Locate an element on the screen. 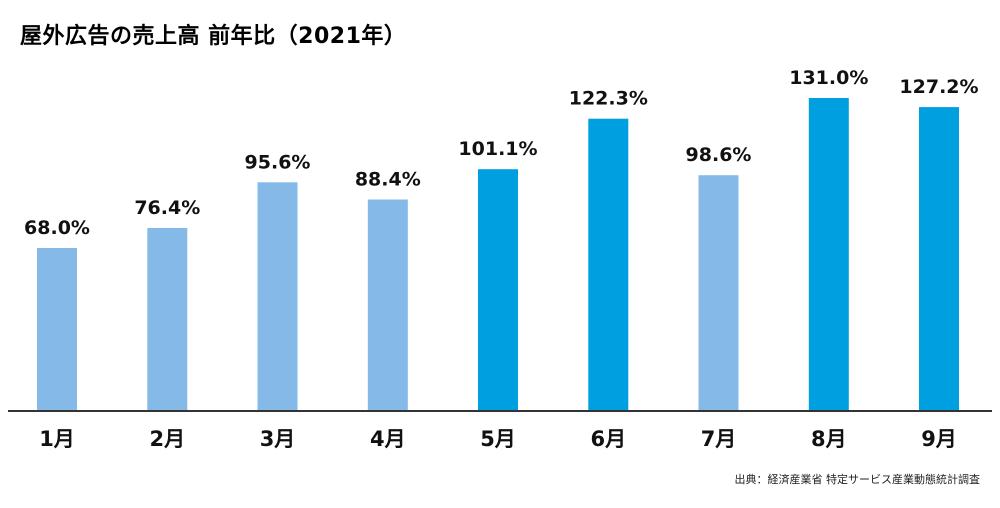 This screenshot has width=1000, height=508. x-tick-label: 2月 is located at coordinates (167, 439).